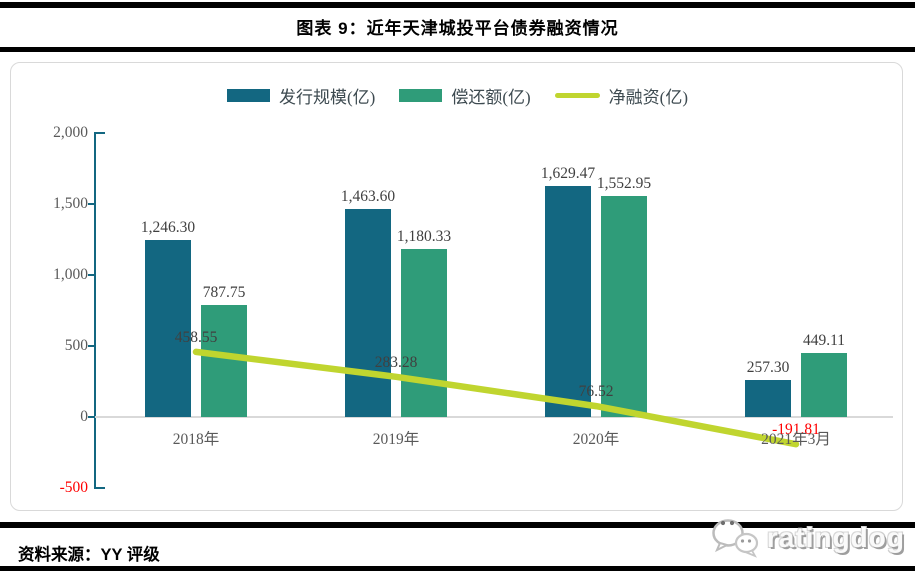 The image size is (915, 577). Describe the element at coordinates (99, 133) in the screenshot. I see `y-axis-top-cap` at that location.